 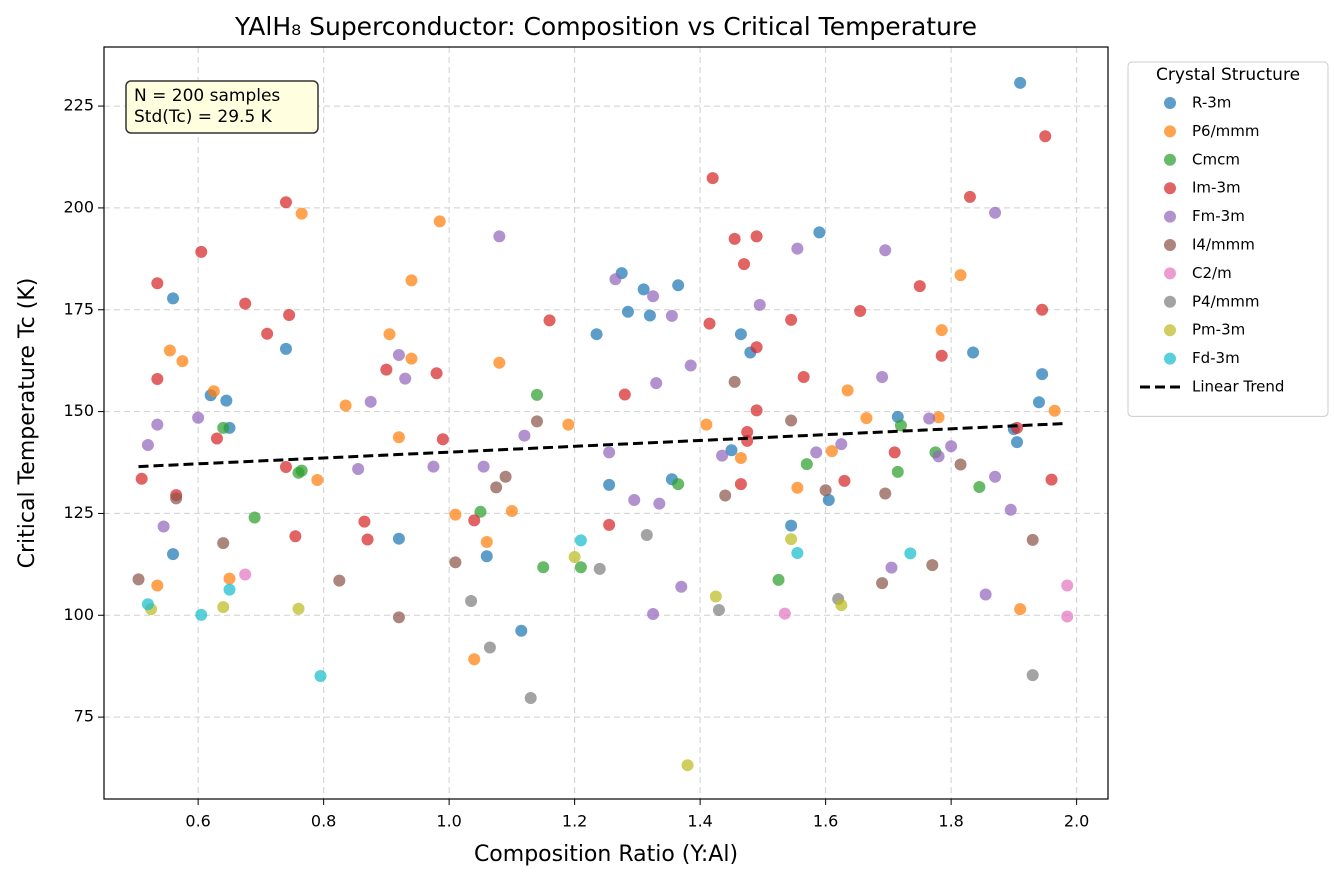 I want to click on x-tick-label: 1.4, so click(x=699, y=821).